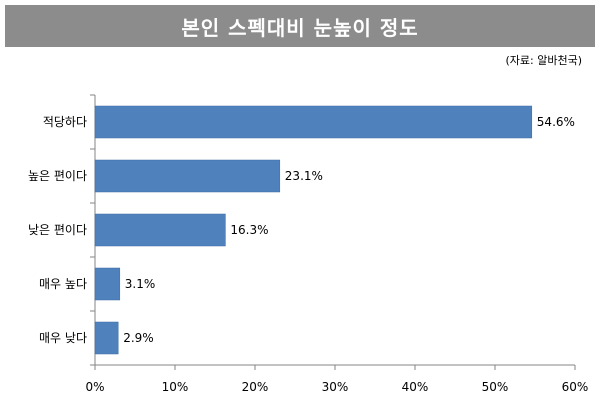  Describe the element at coordinates (249, 230) in the screenshot. I see `value-label: 16.3%` at that location.